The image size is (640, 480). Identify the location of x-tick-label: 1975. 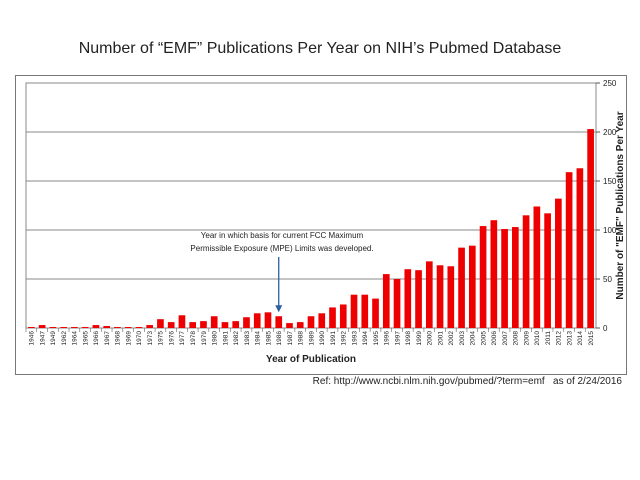
(161, 338).